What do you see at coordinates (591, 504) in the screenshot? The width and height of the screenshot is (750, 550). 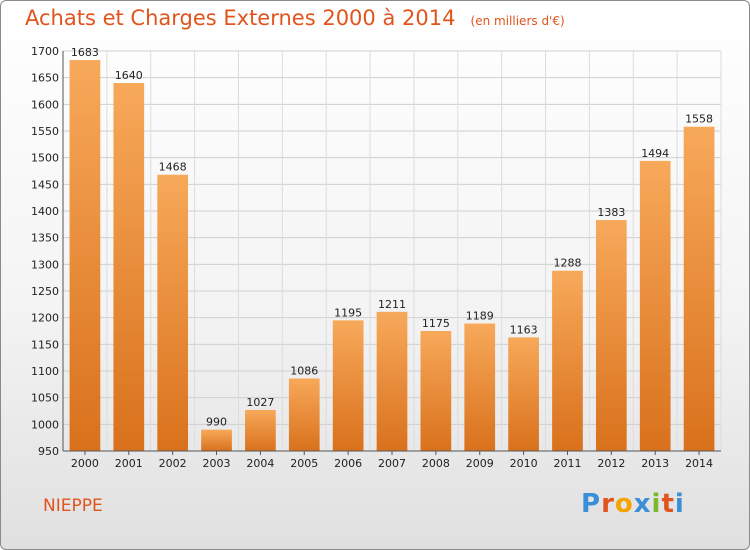 I see `logo-letter: P` at bounding box center [591, 504].